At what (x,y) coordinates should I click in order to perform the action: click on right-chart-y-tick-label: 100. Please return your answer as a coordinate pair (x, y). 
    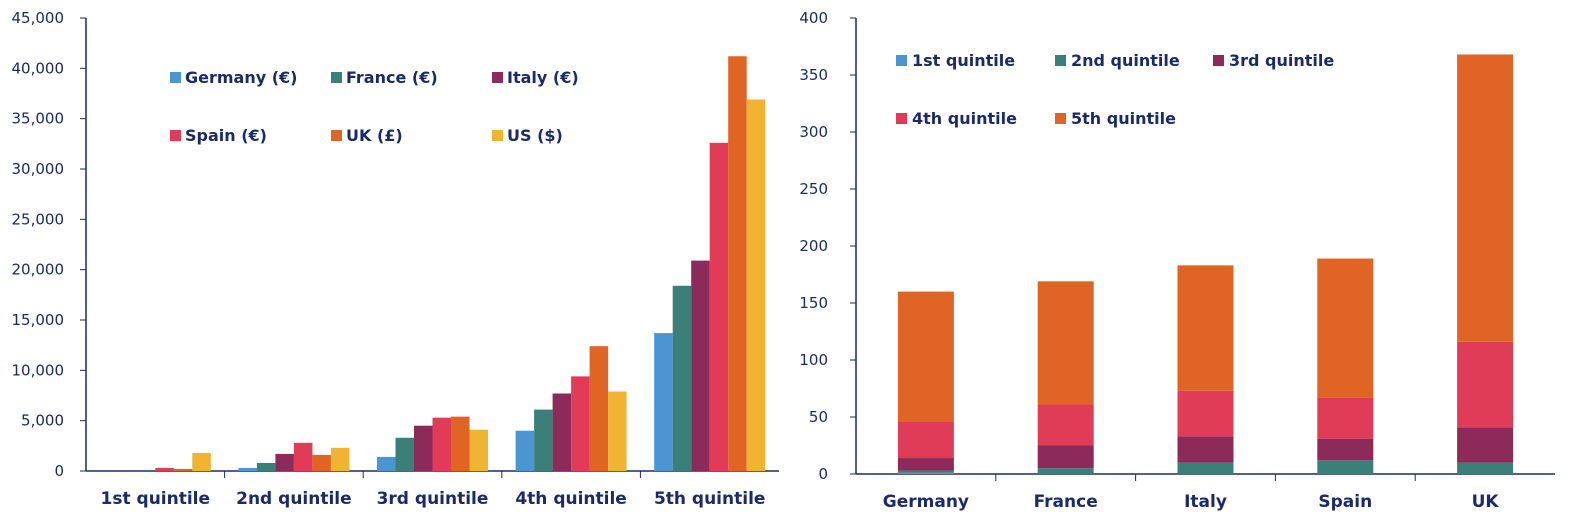
    Looking at the image, I should click on (813, 360).